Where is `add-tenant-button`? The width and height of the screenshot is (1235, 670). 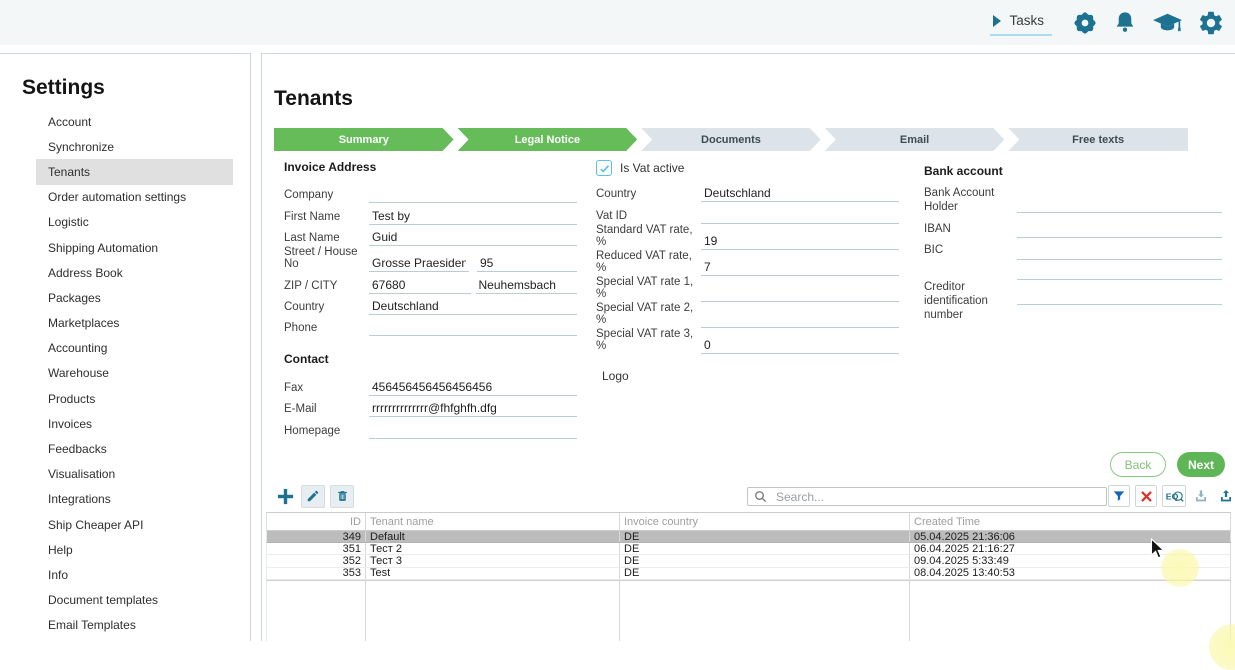 add-tenant-button is located at coordinates (285, 496).